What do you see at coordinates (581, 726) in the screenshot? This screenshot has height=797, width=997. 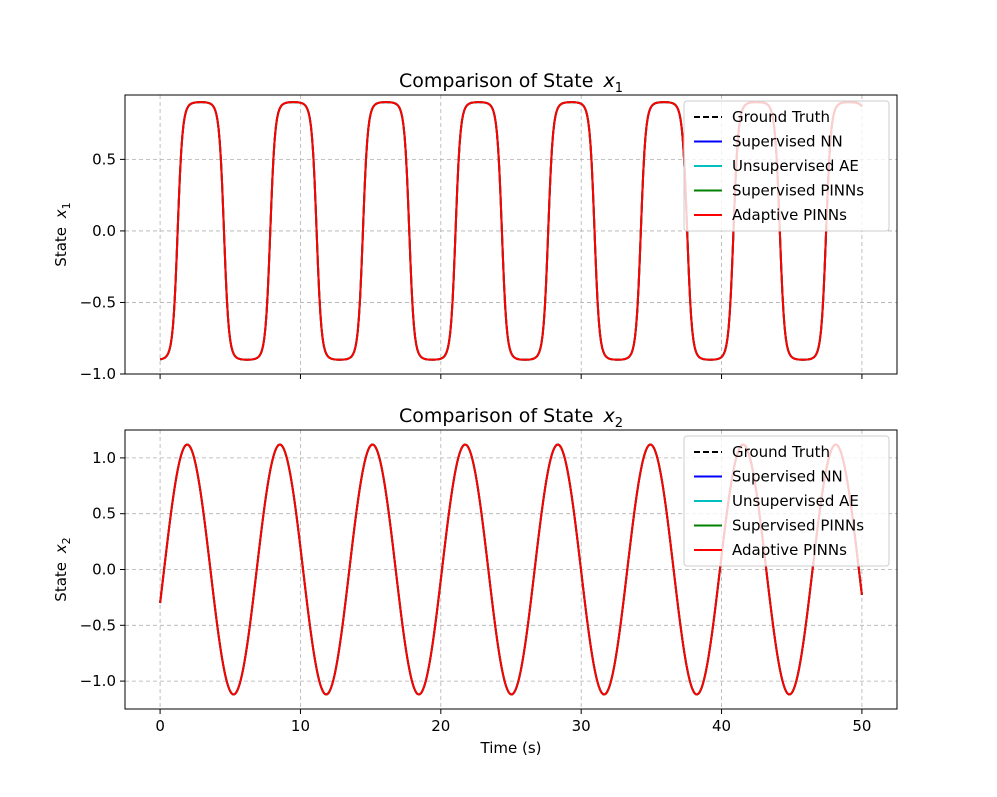 I see `x-tick-label: 30` at bounding box center [581, 726].